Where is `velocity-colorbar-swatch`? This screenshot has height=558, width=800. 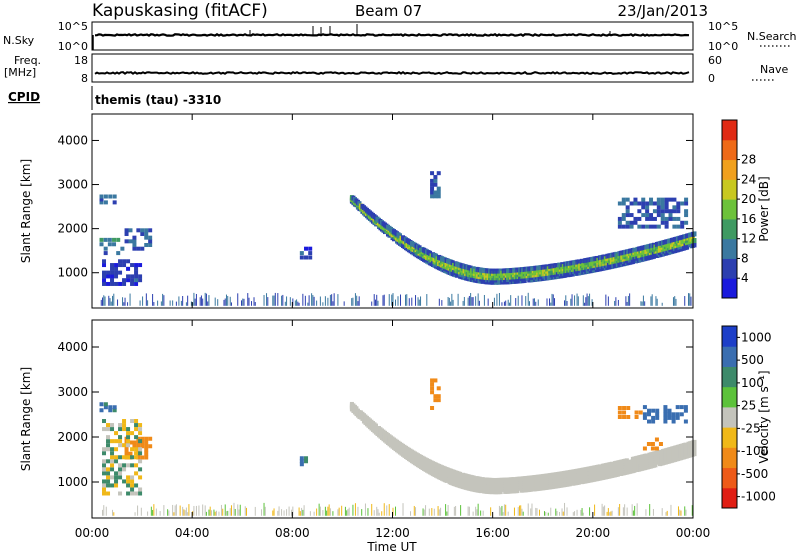
velocity-colorbar-swatch is located at coordinates (729, 336).